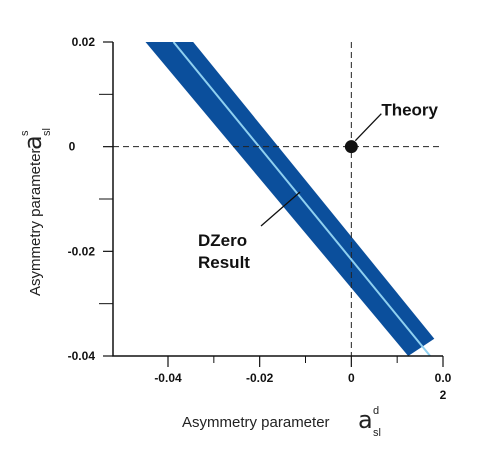 The image size is (500, 455). Describe the element at coordinates (35, 222) in the screenshot. I see `y-axis-label: Asymmetry parameter` at that location.